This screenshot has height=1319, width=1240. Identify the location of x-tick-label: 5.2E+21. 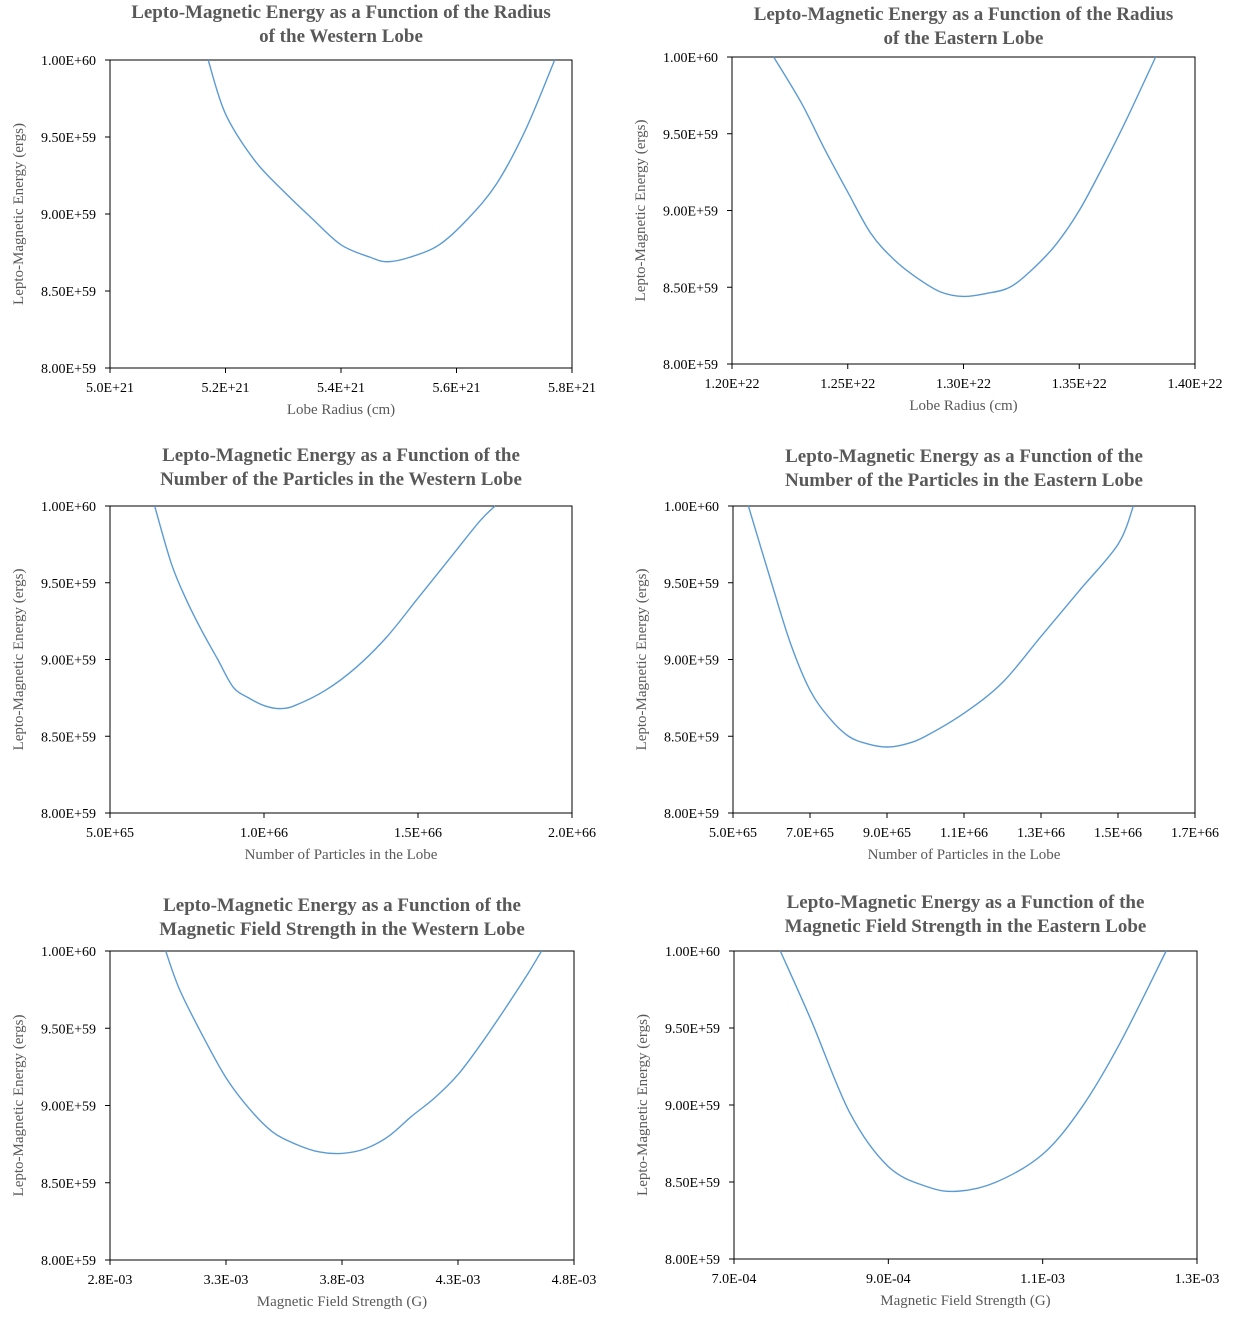
(226, 388).